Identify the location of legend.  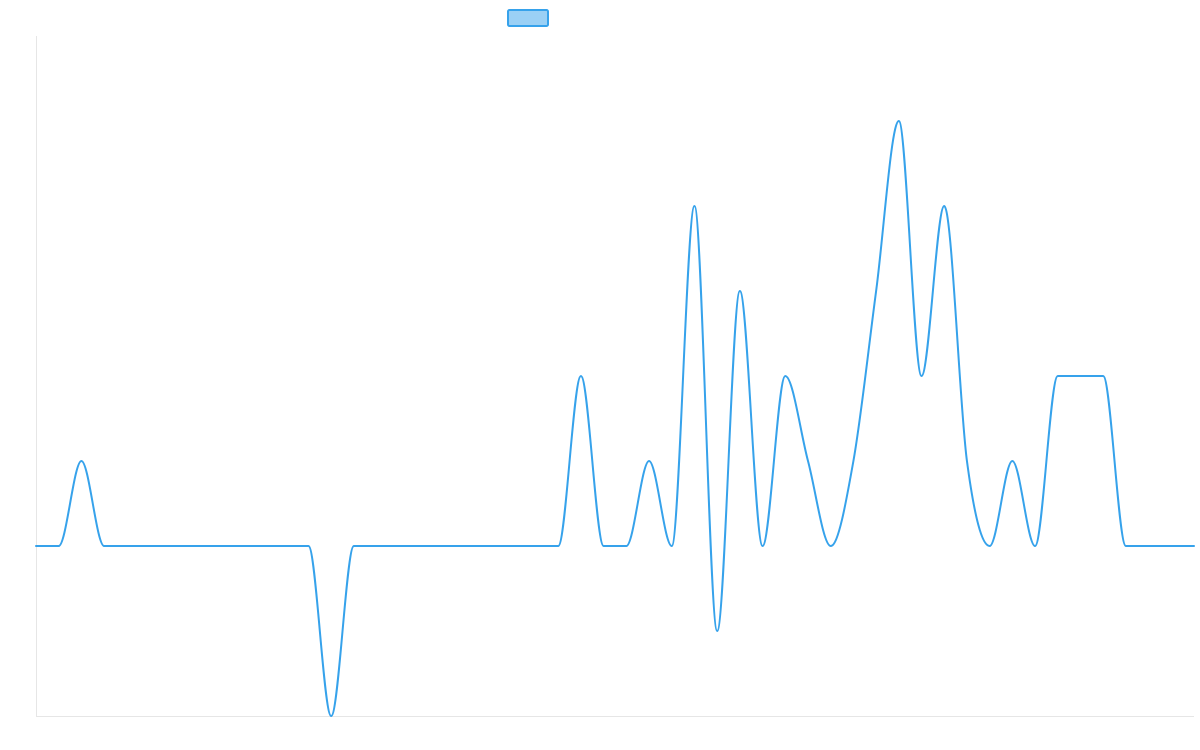
(528, 18).